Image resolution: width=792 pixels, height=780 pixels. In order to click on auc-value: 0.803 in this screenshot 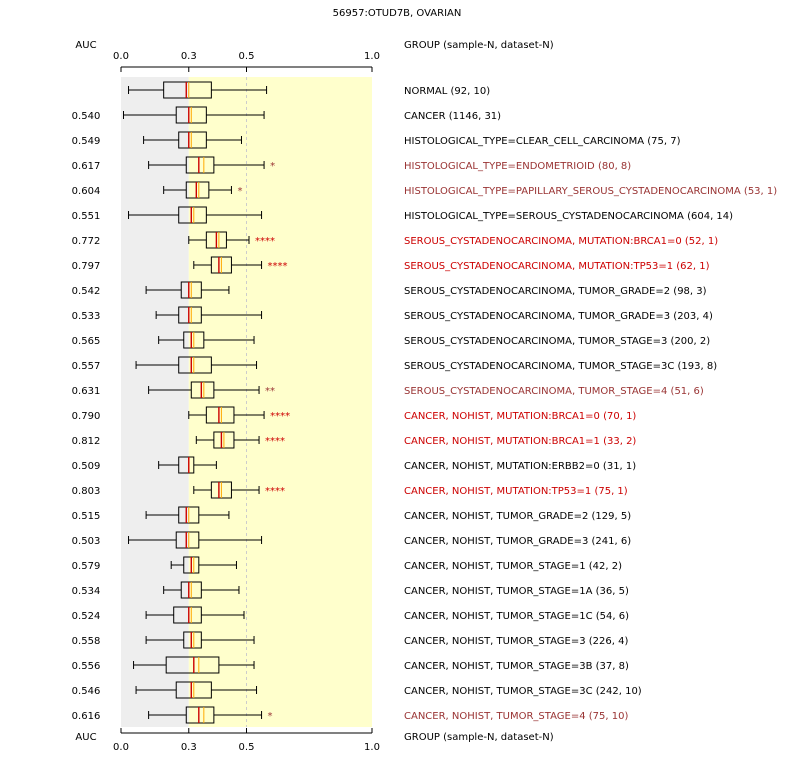, I will do `click(86, 491)`.